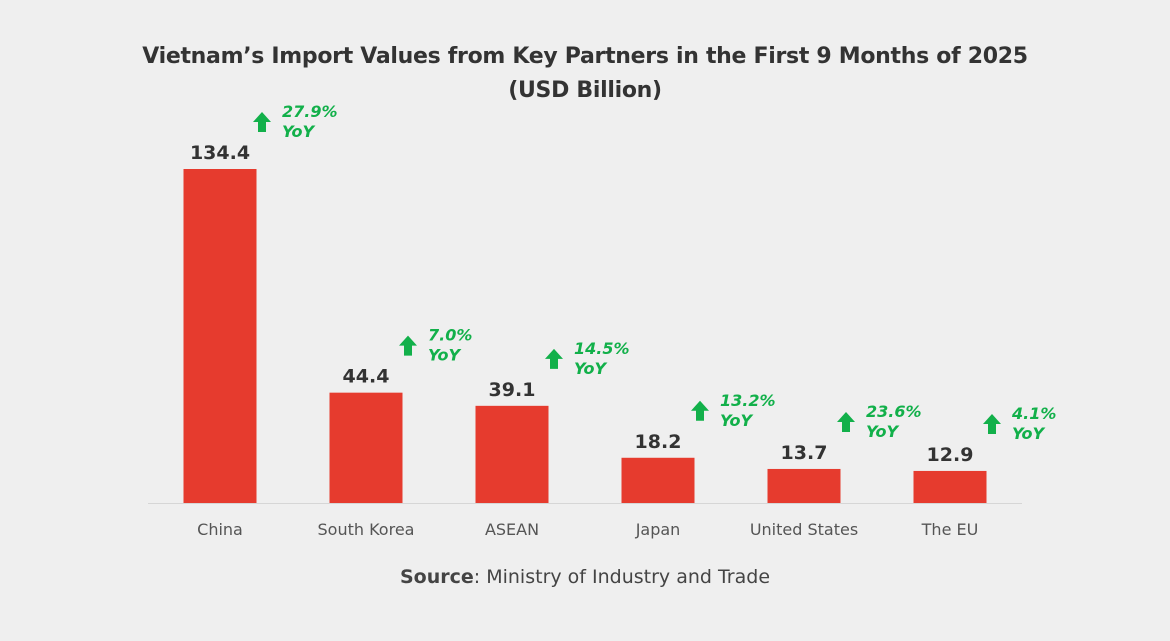 The height and width of the screenshot is (641, 1170). I want to click on value-label: 18.2, so click(658, 442).